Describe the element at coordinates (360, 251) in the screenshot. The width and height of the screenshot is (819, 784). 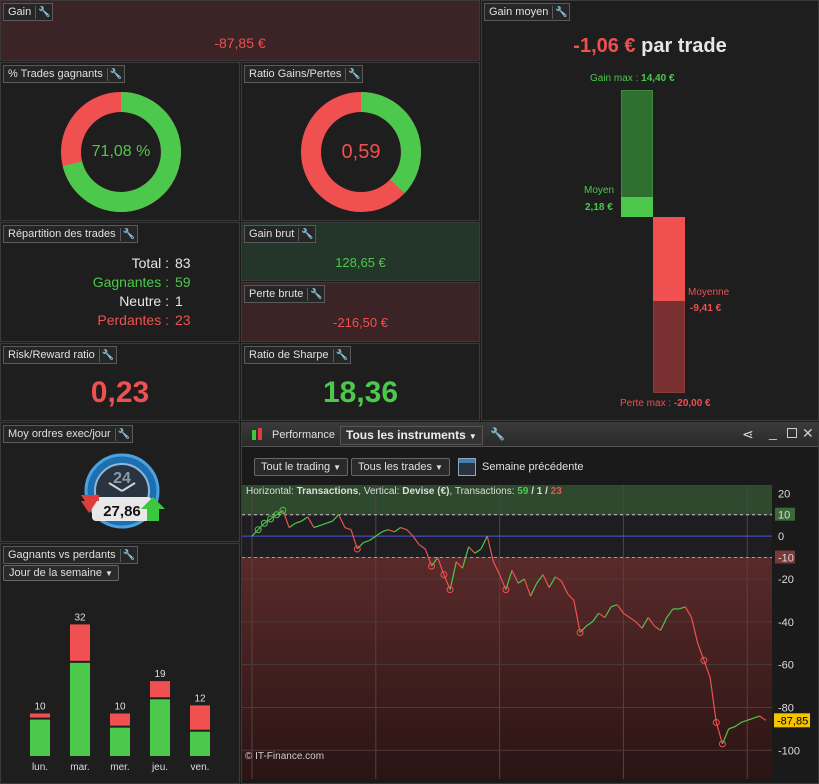
I see `gain-brut-panel: Gain brut 🔧 128,65 €` at that location.